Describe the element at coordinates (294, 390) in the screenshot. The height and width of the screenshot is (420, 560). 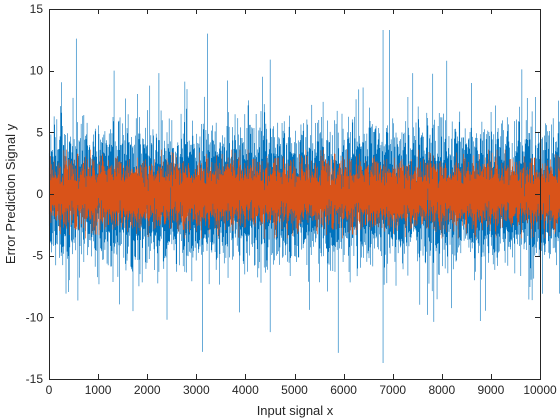
I see `x-tick-label: 5000` at that location.